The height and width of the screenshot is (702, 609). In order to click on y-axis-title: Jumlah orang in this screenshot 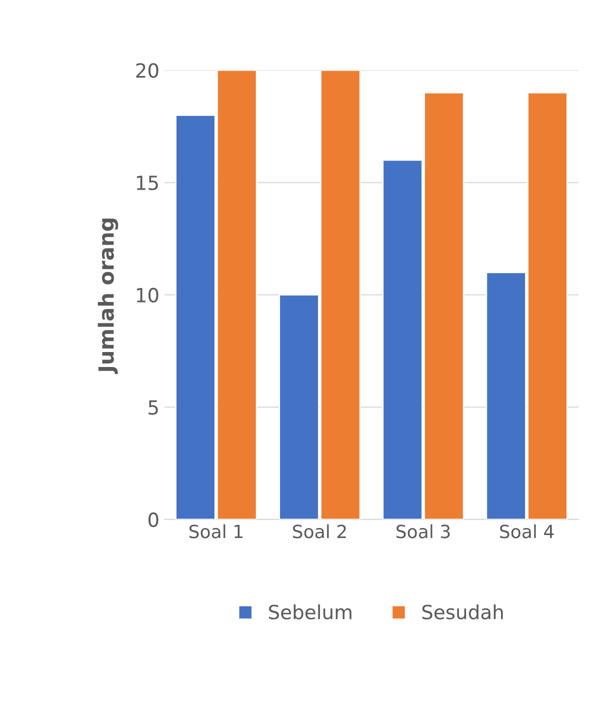, I will do `click(108, 296)`.